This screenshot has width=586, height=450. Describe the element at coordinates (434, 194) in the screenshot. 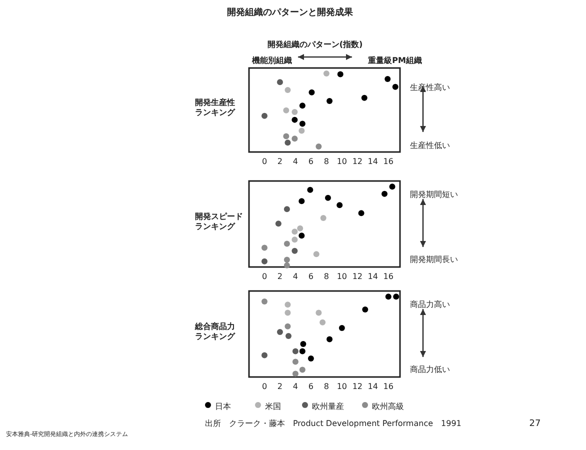

I see `text: 開発期間短い` at that location.